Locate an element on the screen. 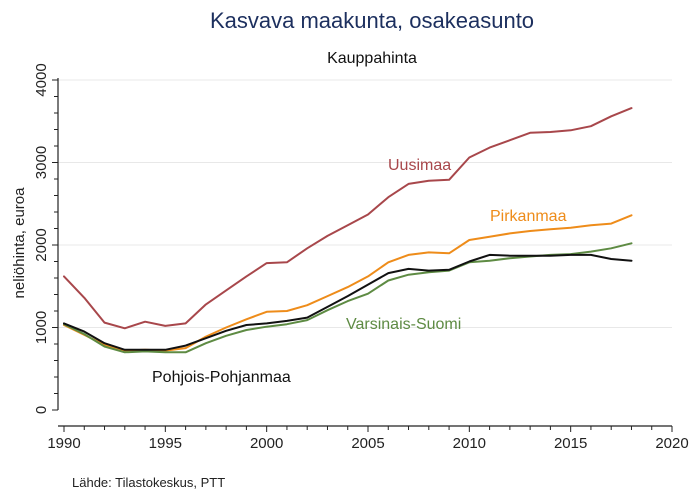 The width and height of the screenshot is (700, 502). y-tick-label: 3000 is located at coordinates (41, 162).